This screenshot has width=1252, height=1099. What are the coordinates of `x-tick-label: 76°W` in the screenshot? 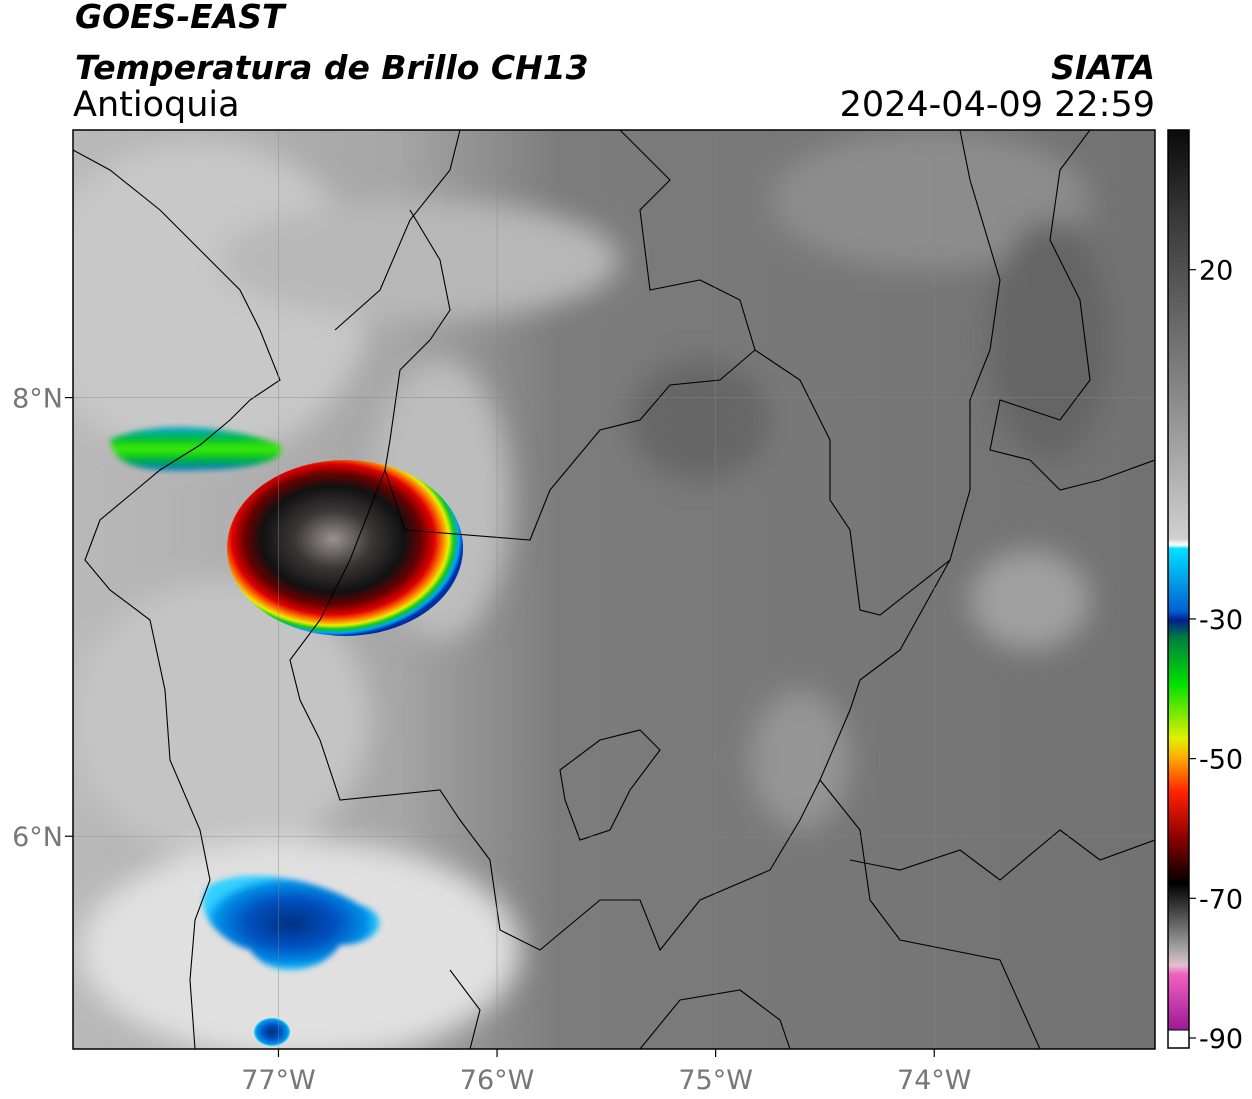 It's located at (497, 1080).